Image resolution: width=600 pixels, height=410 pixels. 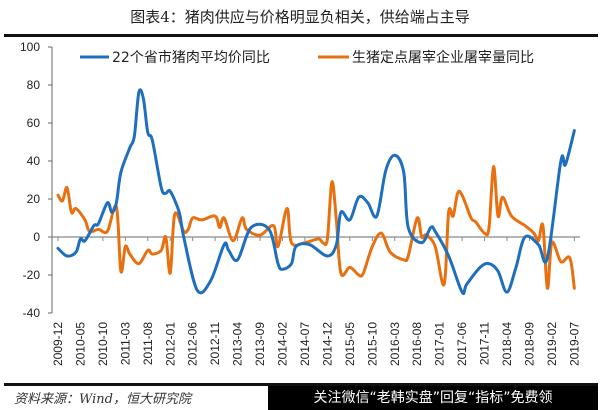 What do you see at coordinates (417, 344) in the screenshot?
I see `x-tick-label: 2016-08` at bounding box center [417, 344].